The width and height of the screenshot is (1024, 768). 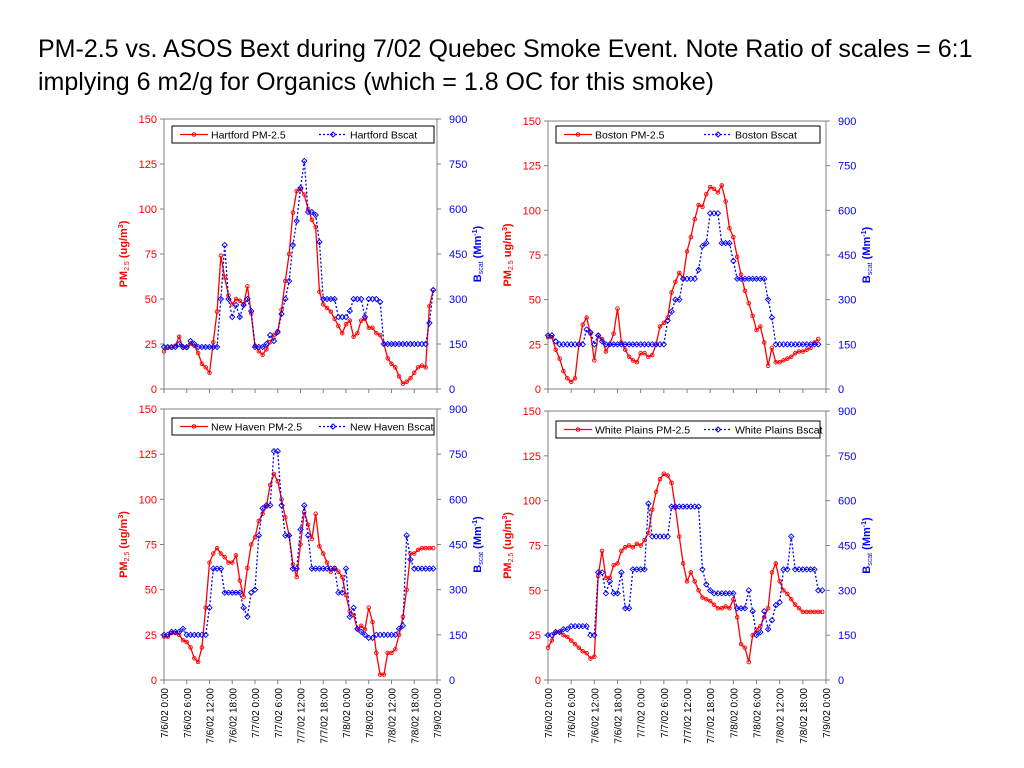 I want to click on y-left-tick-label: 150, so click(x=532, y=412).